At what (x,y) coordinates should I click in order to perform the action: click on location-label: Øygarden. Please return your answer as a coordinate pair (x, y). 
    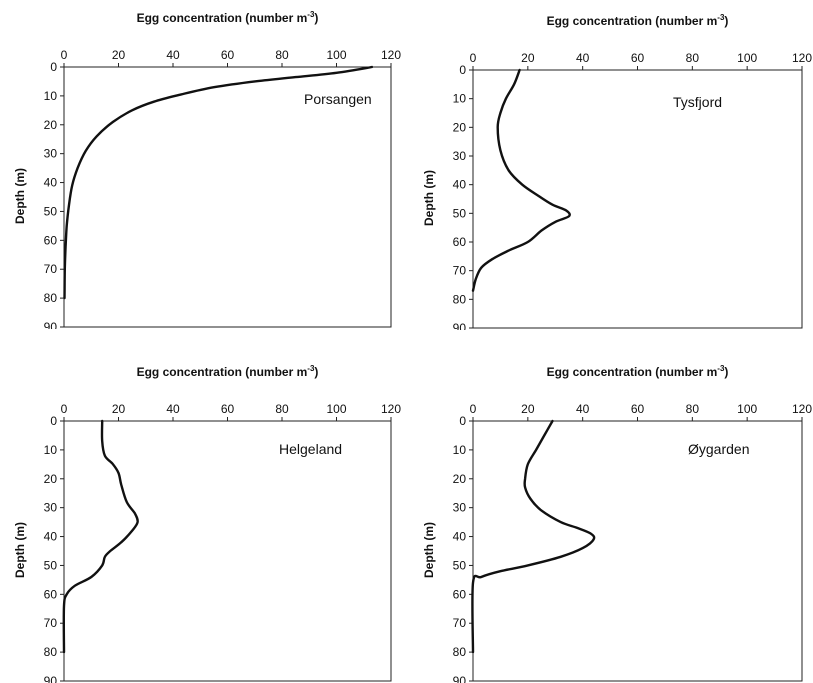
    Looking at the image, I should click on (719, 449).